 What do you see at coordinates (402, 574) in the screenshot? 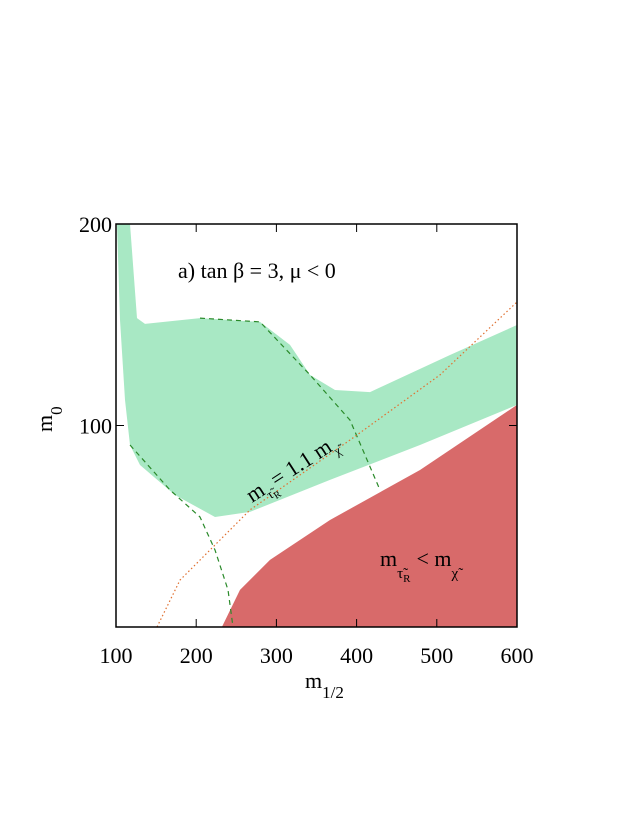
I see `label-part: τ̃` at bounding box center [402, 574].